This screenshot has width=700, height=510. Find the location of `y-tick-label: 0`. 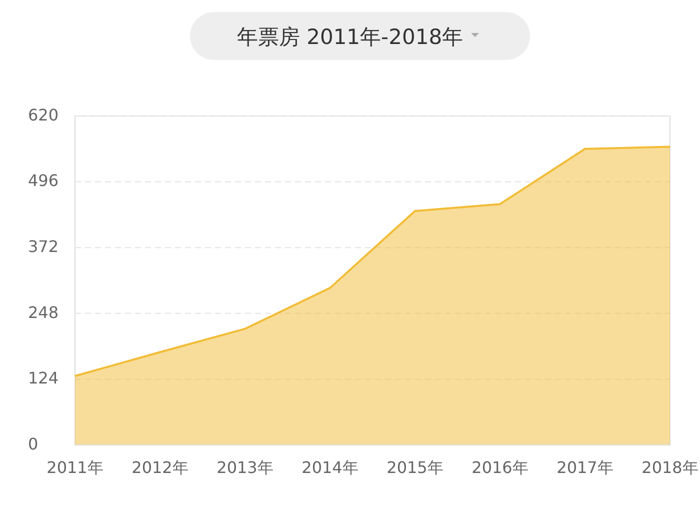

y-tick-label: 0 is located at coordinates (33, 444).